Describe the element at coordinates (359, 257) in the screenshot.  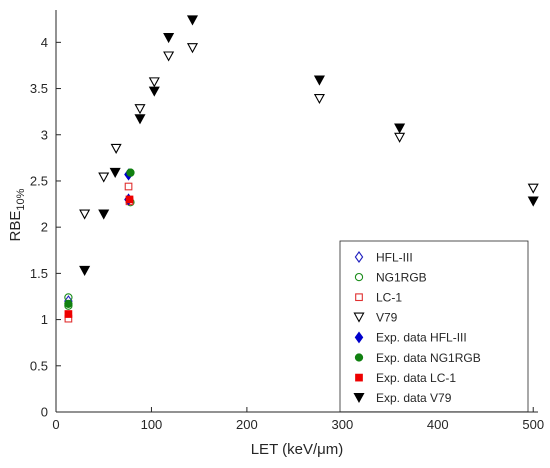
I see `legend-marker-hfl-iii` at that location.